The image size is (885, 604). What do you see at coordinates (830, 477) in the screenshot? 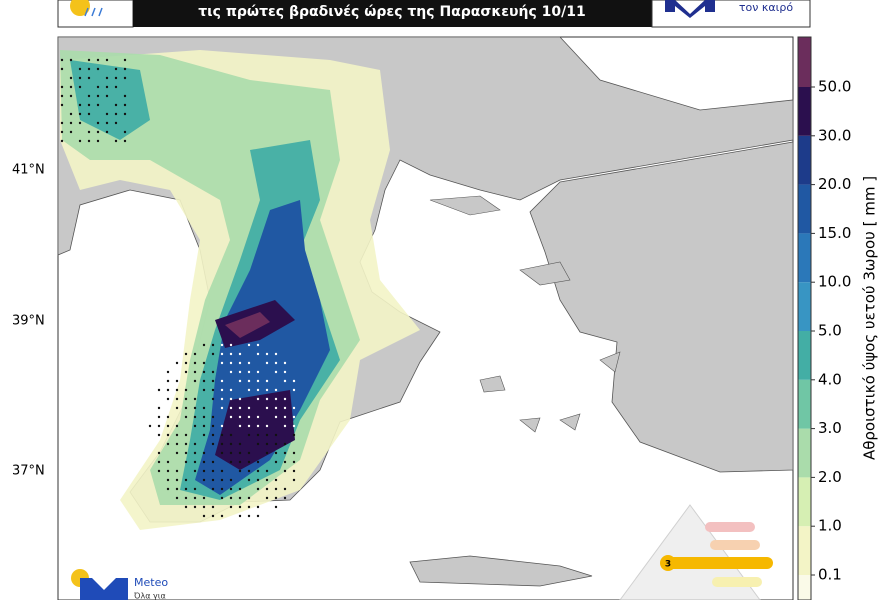
I see `colorbar-tick-label: 2.0` at bounding box center [830, 477].